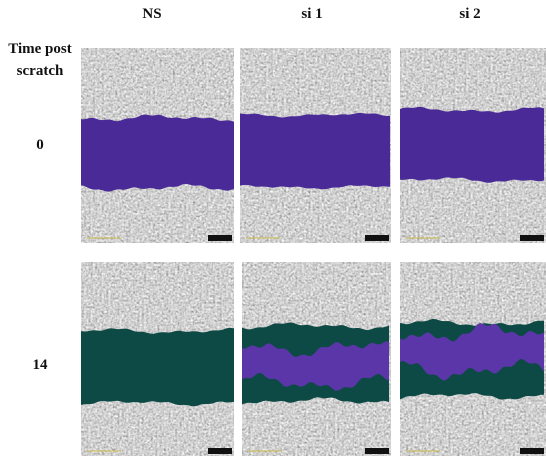 The width and height of the screenshot is (546, 456). I want to click on column-header: si 1, so click(312, 14).